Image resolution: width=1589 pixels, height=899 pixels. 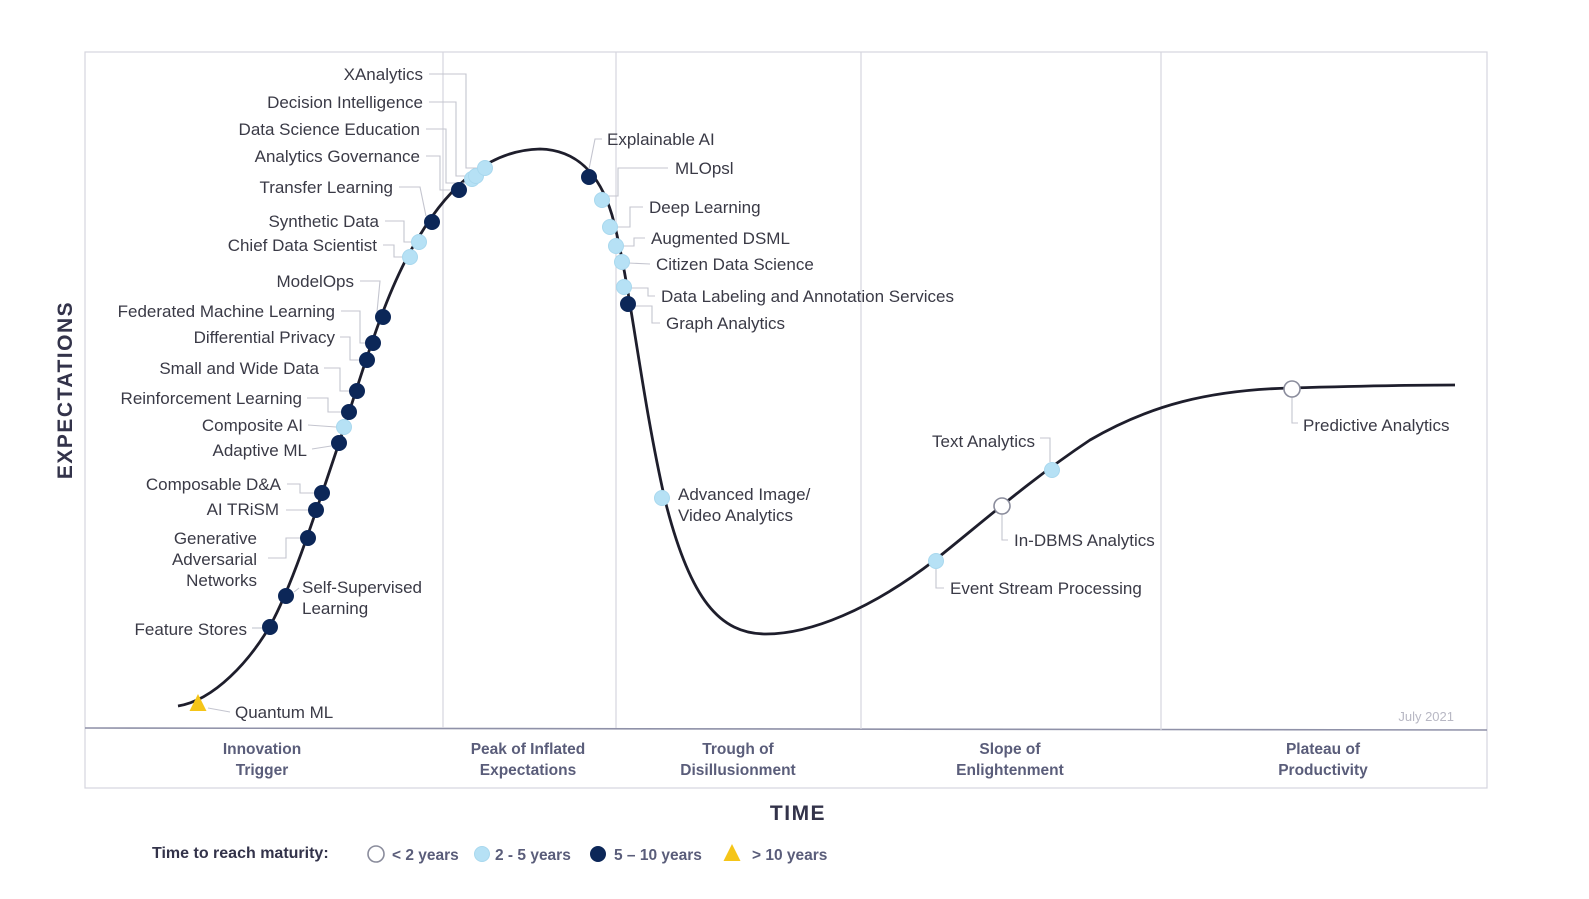 I want to click on feature-stores-label: Feature Stores, so click(x=191, y=629).